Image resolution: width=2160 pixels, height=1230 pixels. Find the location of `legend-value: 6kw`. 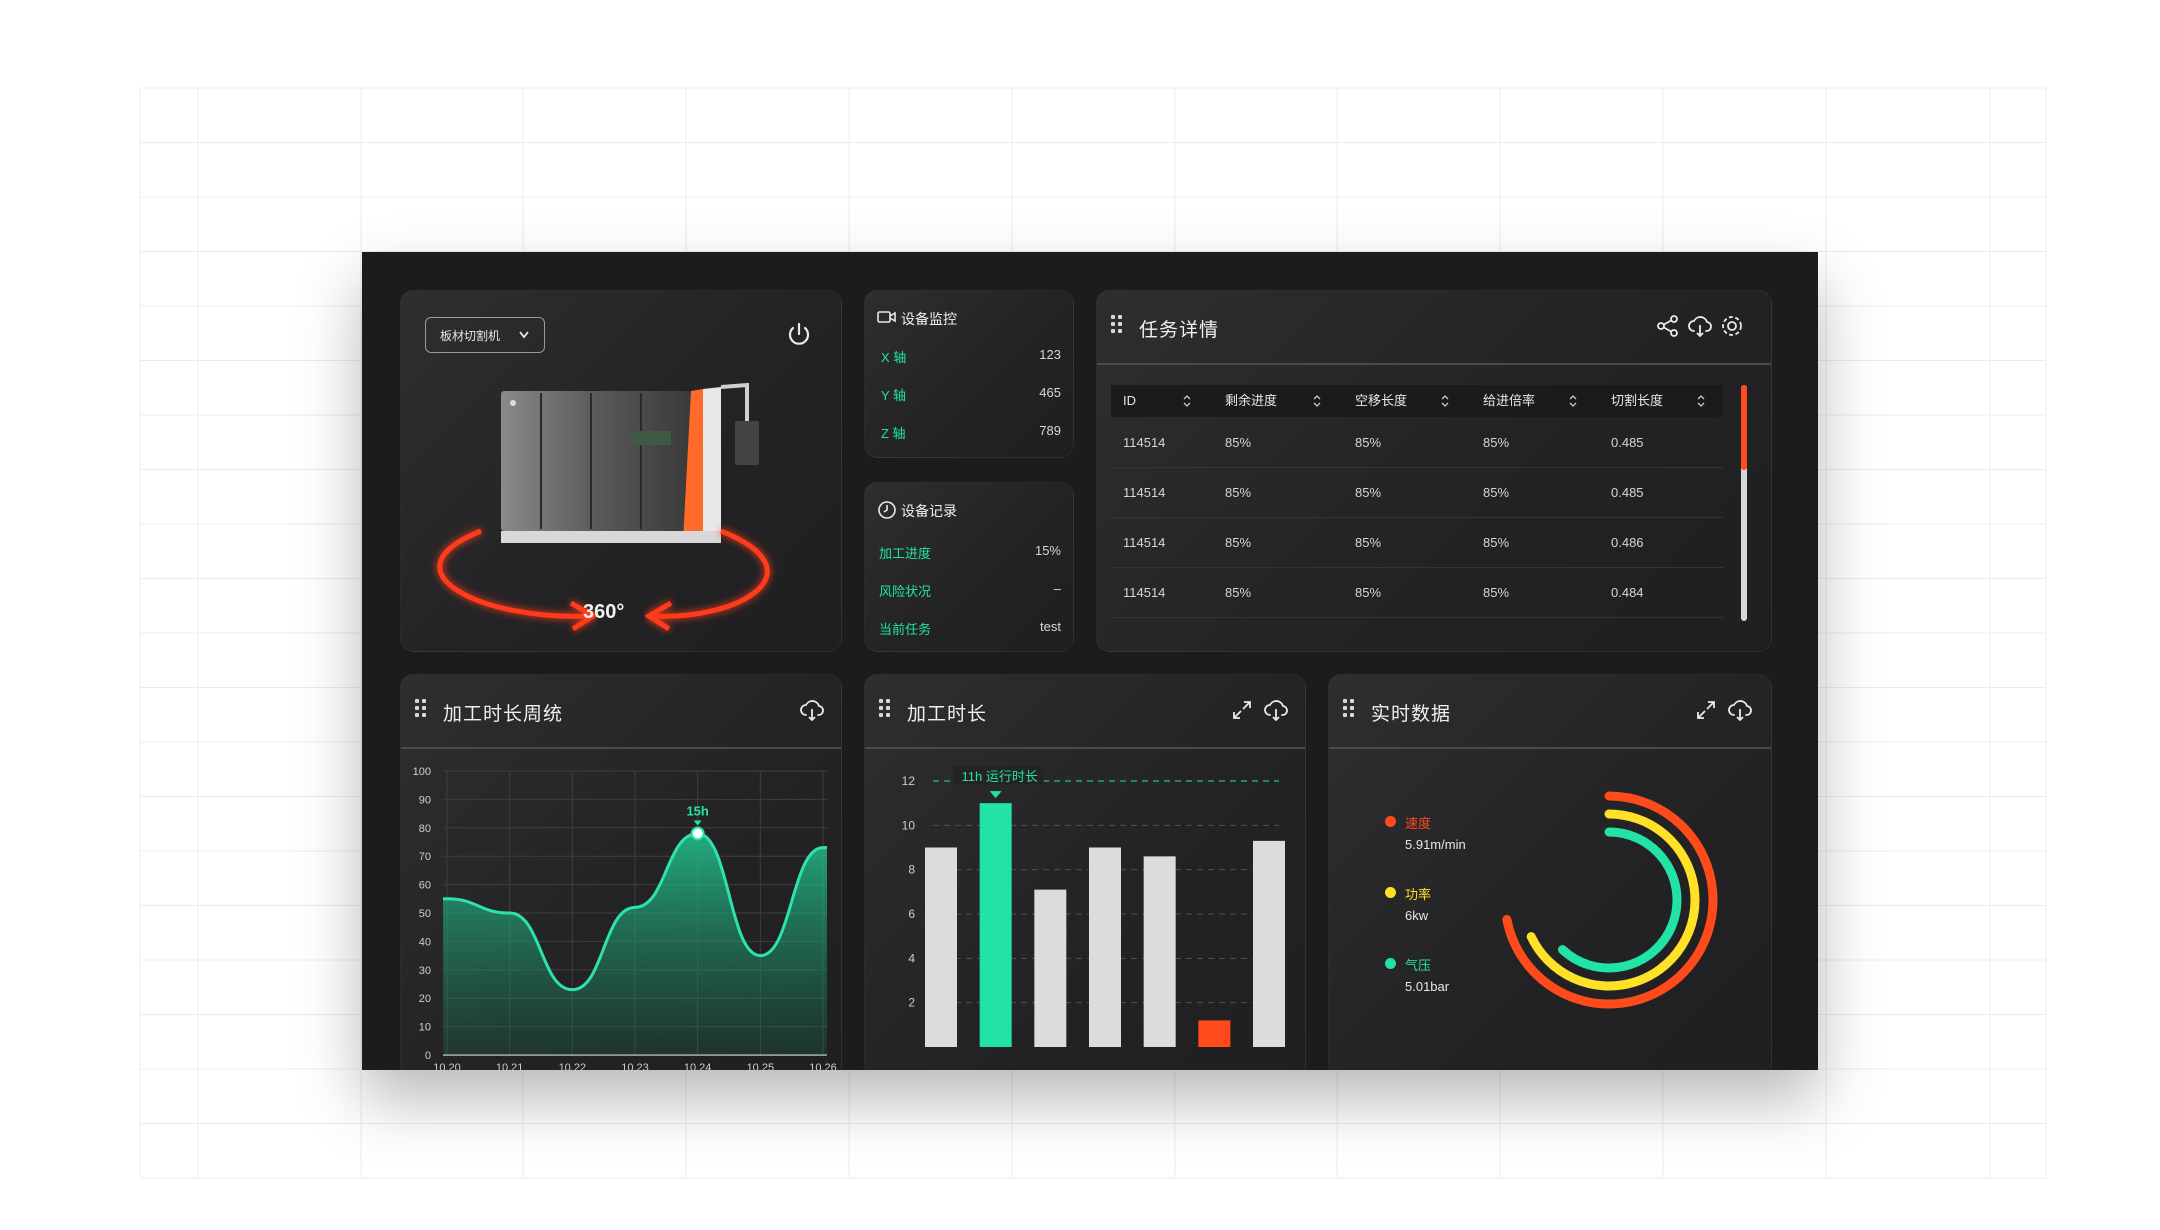

legend-value: 6kw is located at coordinates (1417, 915).